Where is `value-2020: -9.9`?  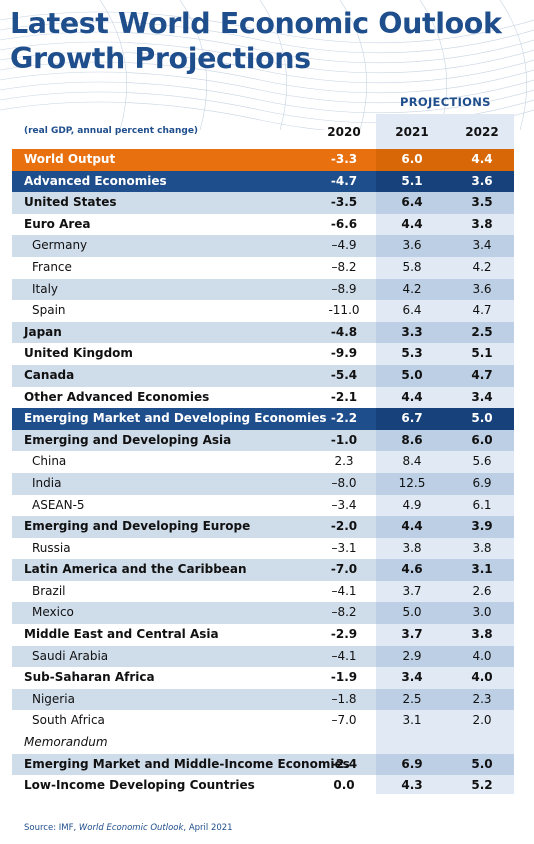 value-2020: -9.9 is located at coordinates (344, 353).